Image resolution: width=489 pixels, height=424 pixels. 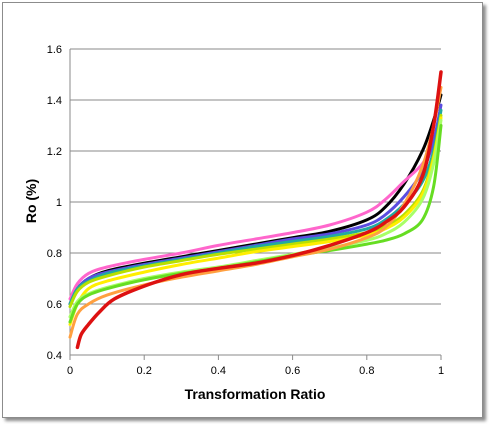 I want to click on x-axis-title: Transformation Ratio, so click(x=255, y=394).